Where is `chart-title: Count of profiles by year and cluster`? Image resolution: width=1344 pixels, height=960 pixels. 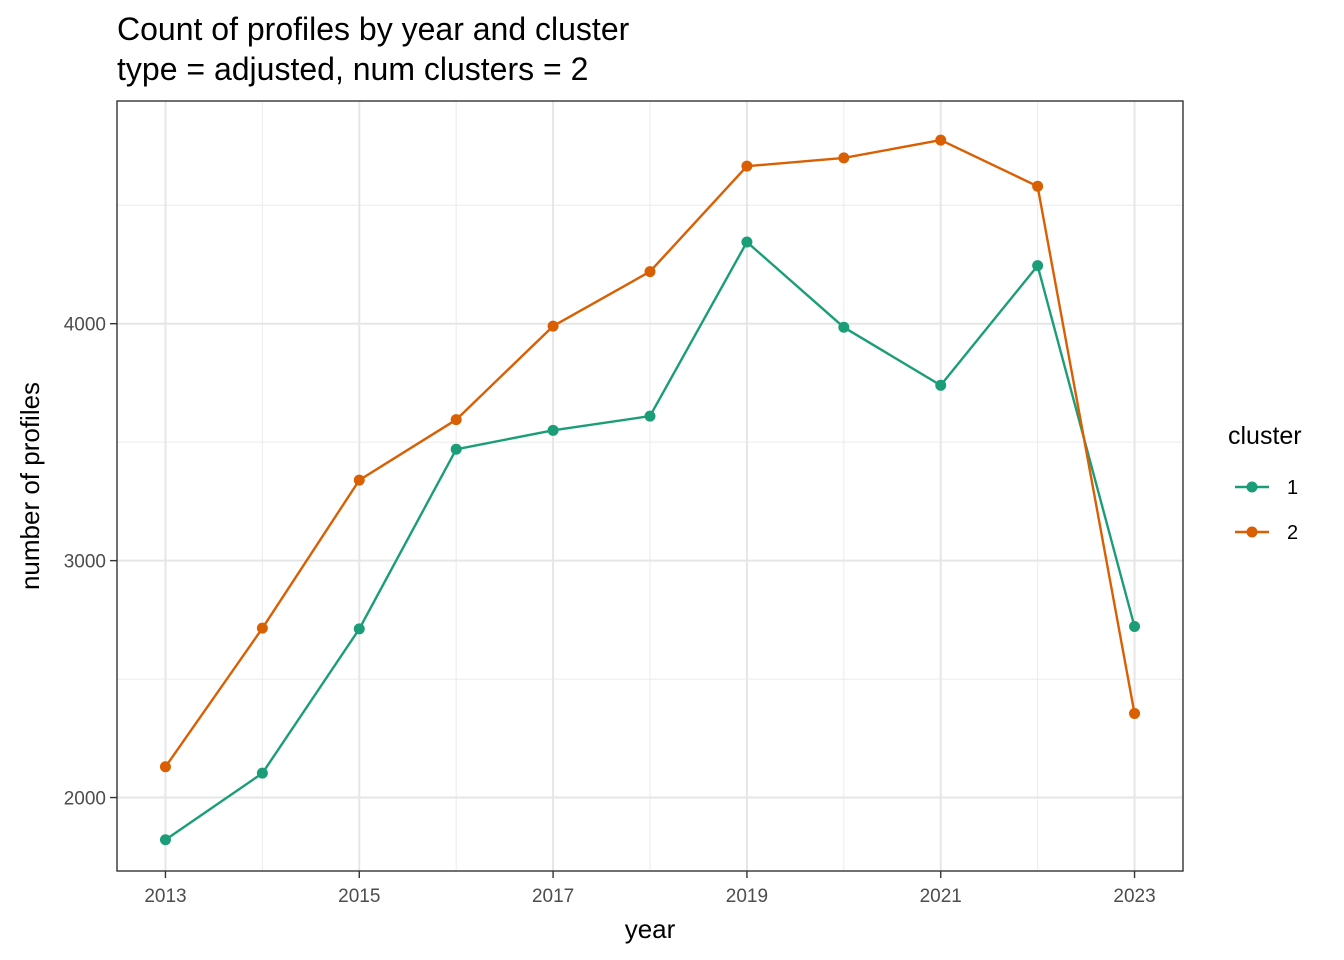 chart-title: Count of profiles by year and cluster is located at coordinates (373, 29).